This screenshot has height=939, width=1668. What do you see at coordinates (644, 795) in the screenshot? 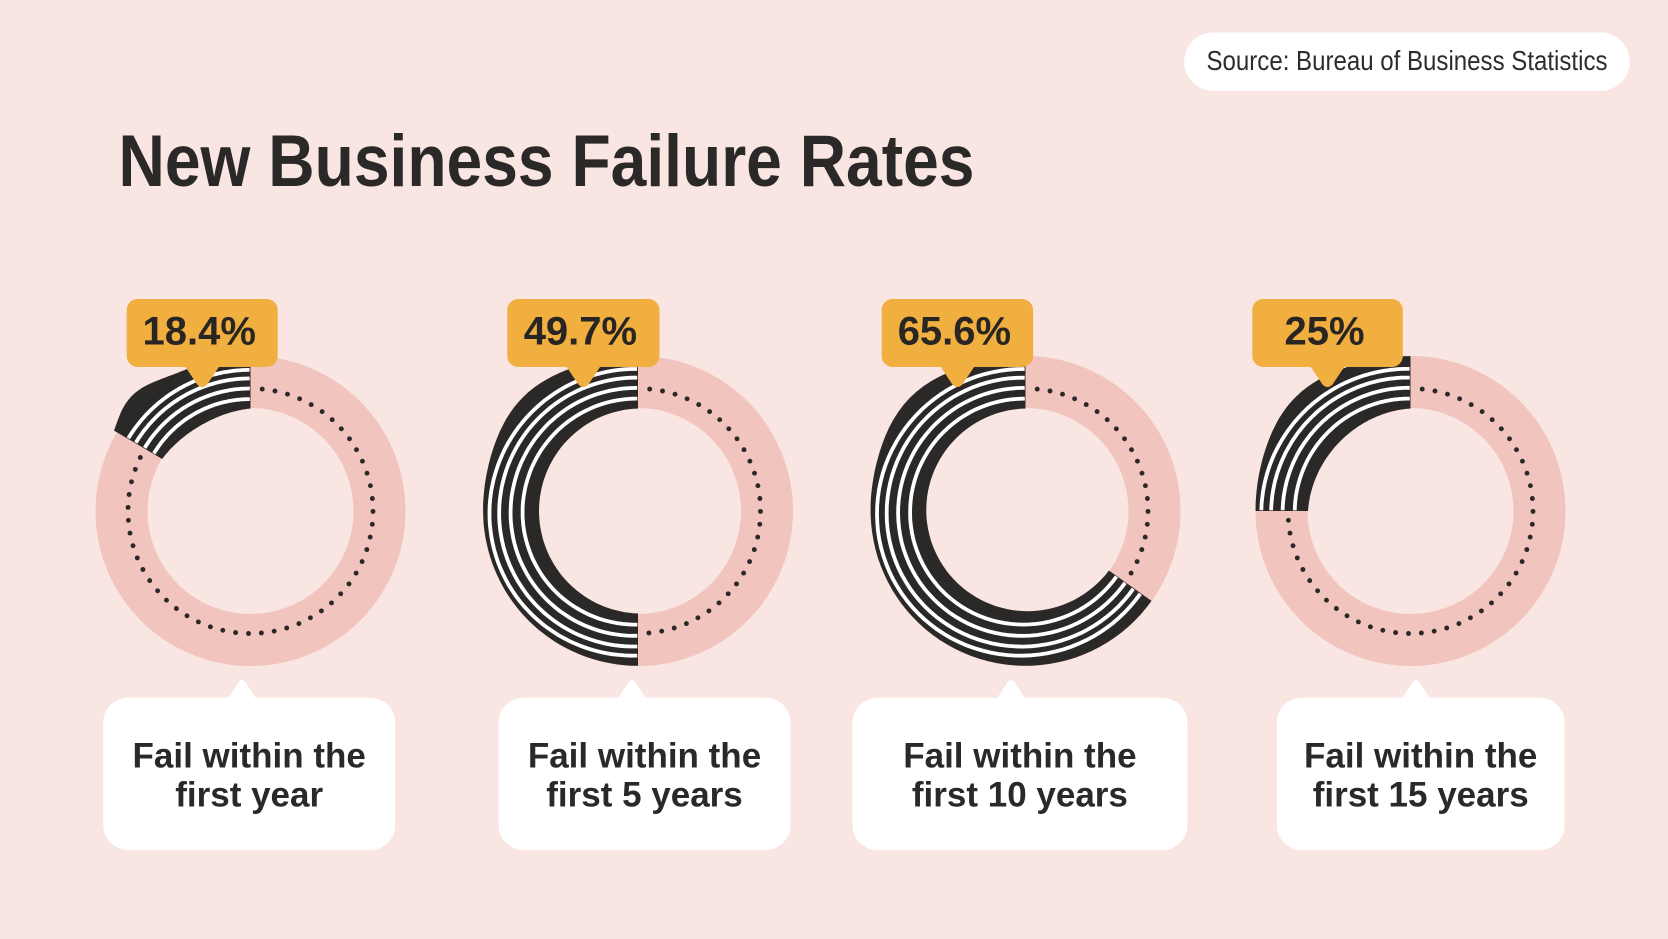
I see `svg-text: first 5 years` at bounding box center [644, 795].